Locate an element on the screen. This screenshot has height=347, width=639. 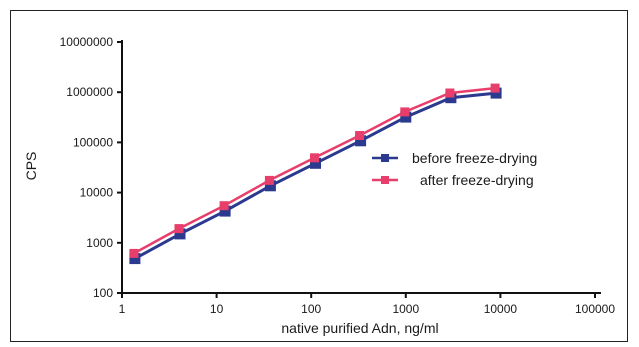
y-tick-label: 10000000 is located at coordinates (87, 42).